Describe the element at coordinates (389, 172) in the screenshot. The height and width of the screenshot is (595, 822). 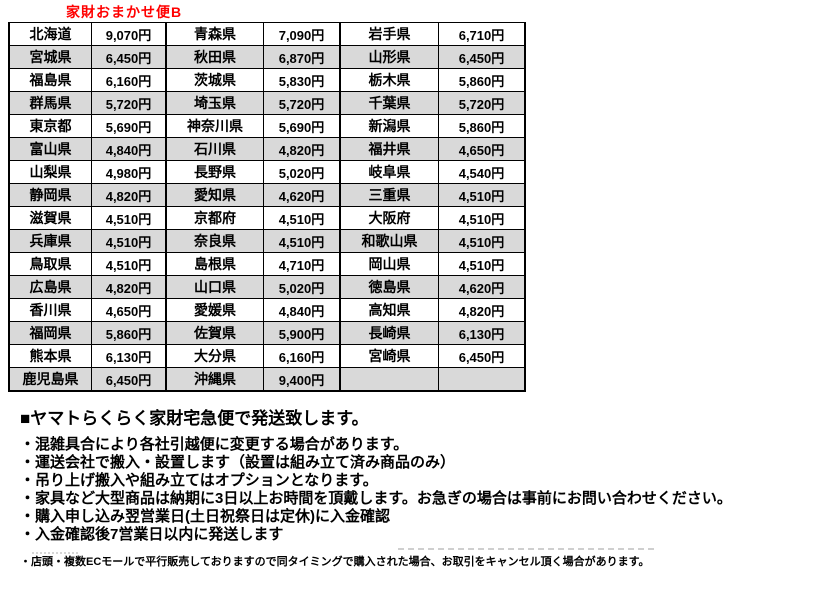
I see `prefecture-cell: 岐阜県` at that location.